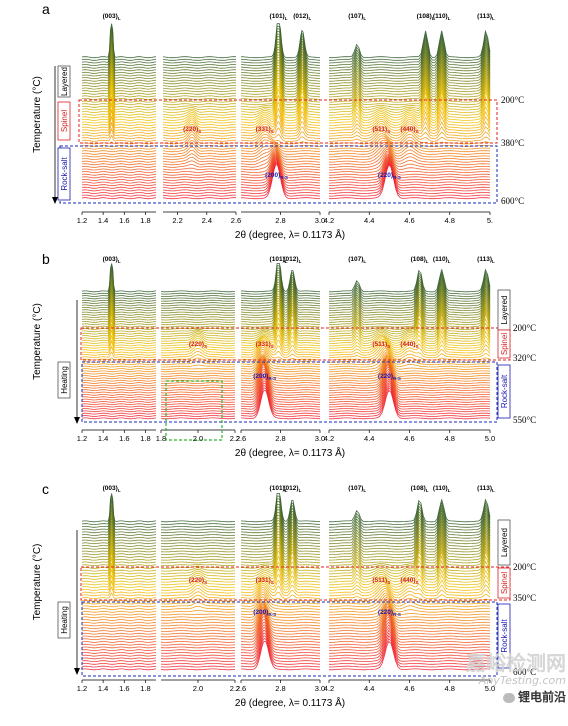  Describe the element at coordinates (329, 438) in the screenshot. I see `x-tick-label: 4.2` at that location.